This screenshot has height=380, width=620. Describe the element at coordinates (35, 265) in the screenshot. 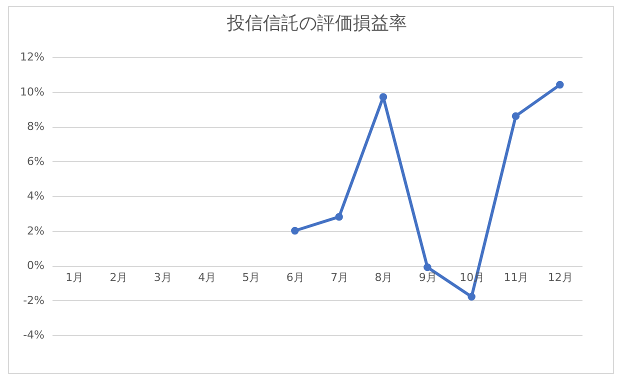

I see `y-tick-label: 0%` at that location.